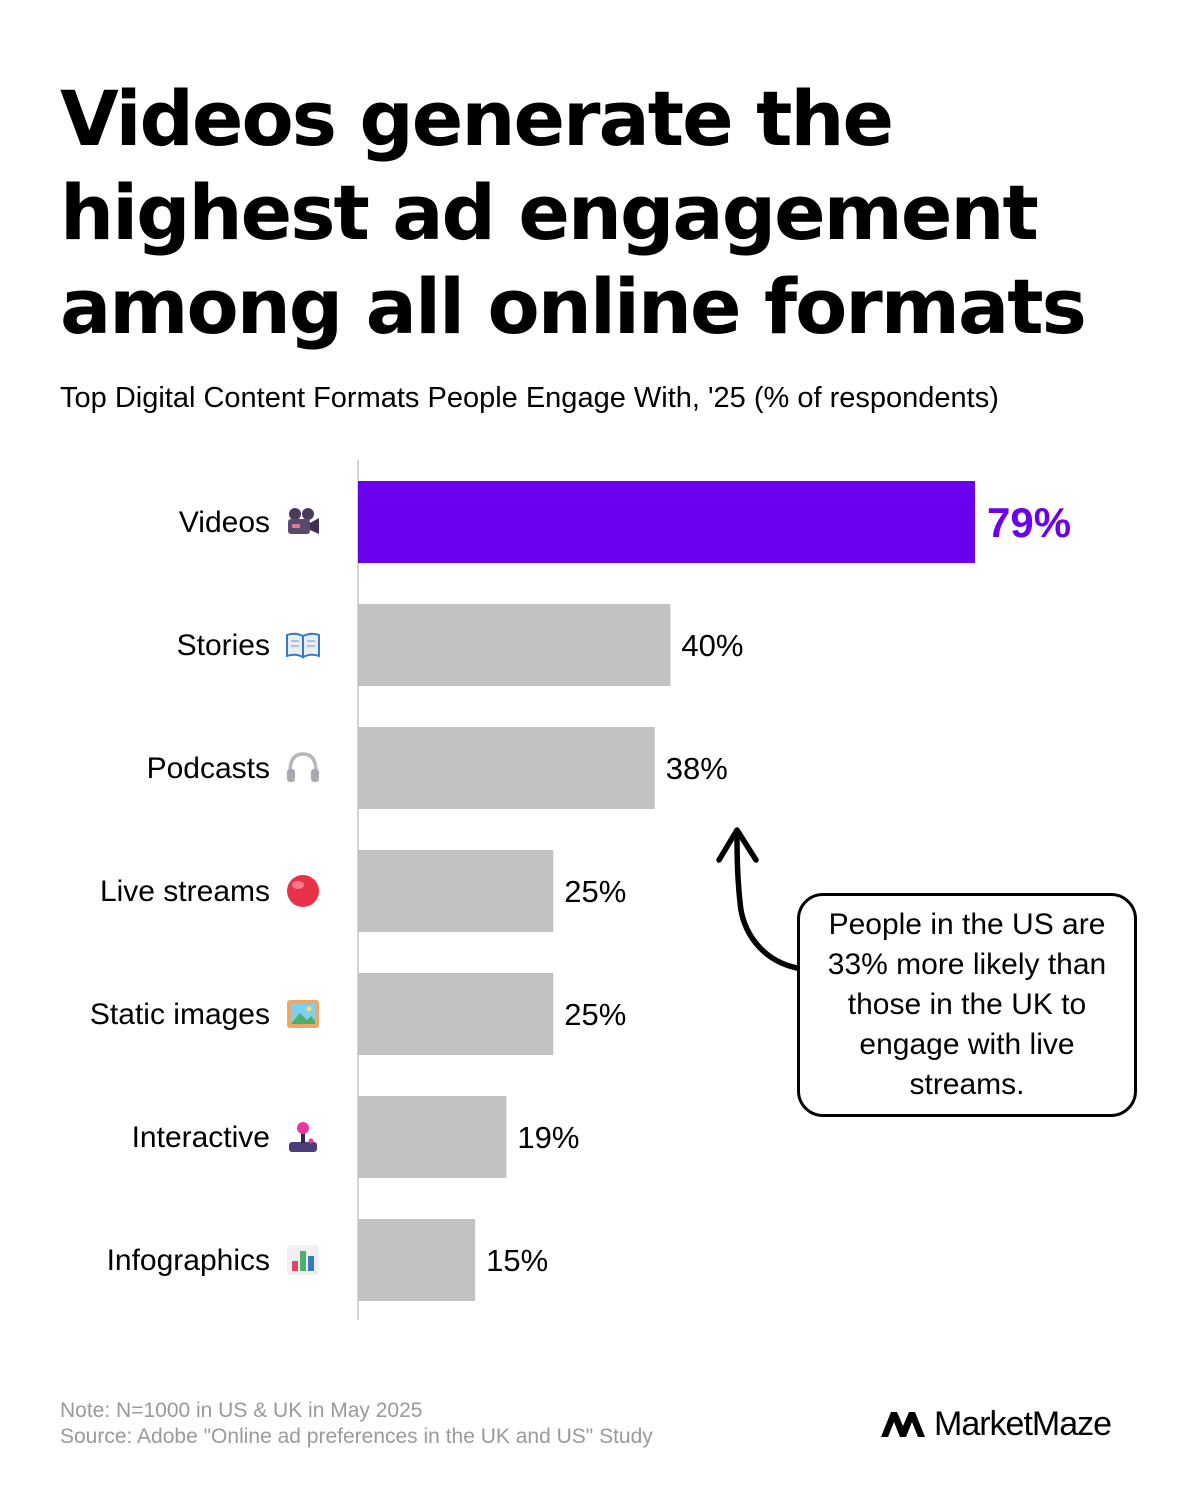 The image size is (1200, 1500). Describe the element at coordinates (303, 521) in the screenshot. I see `movie-camera-icon` at that location.